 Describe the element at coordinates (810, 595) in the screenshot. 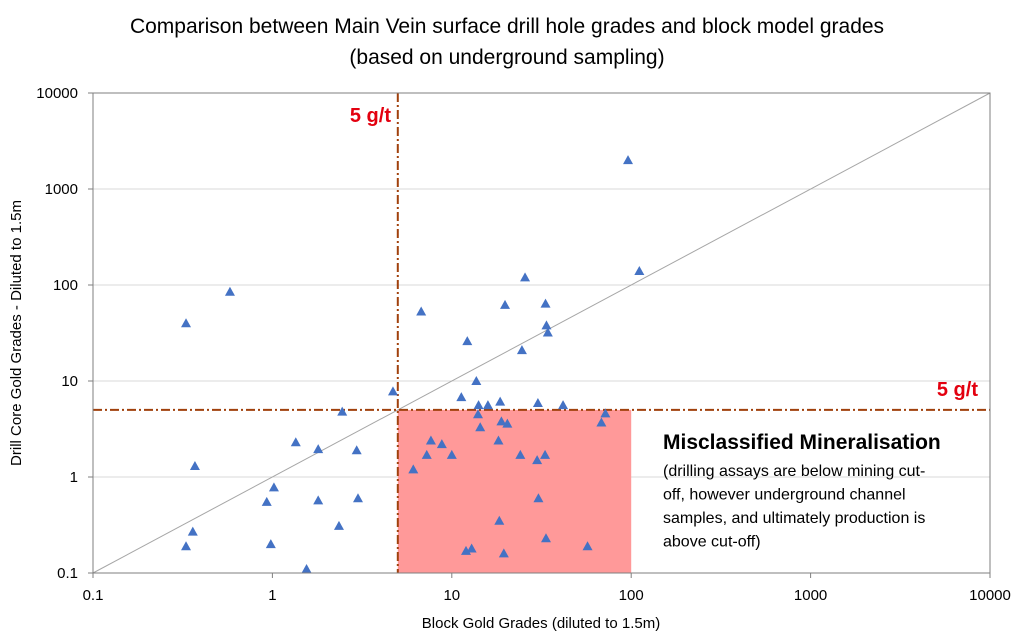

I see `x-tick-label-4: 1000` at that location.